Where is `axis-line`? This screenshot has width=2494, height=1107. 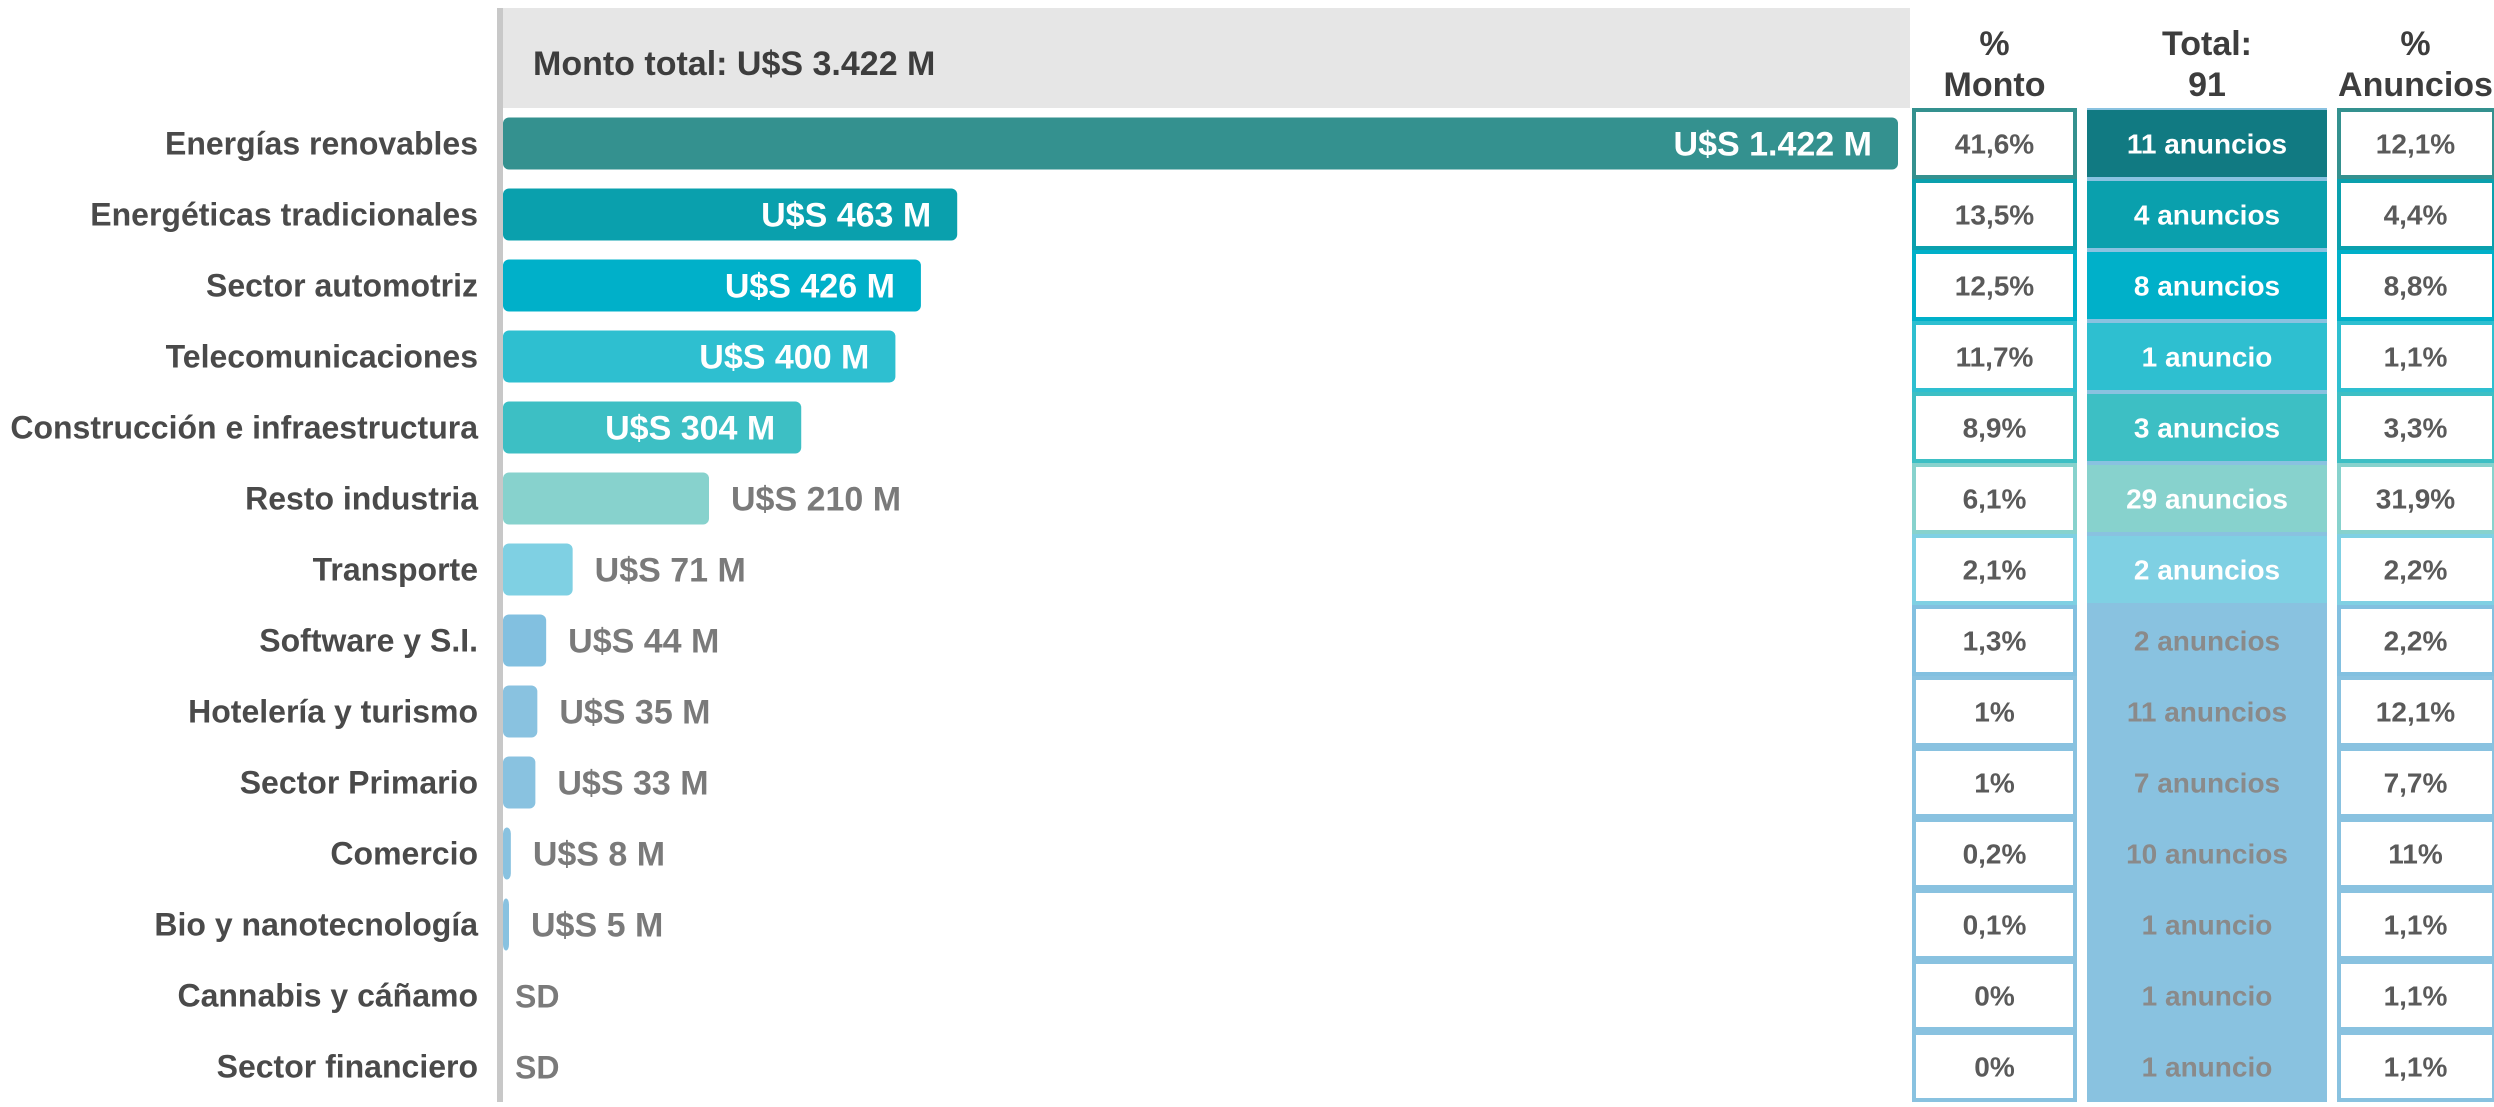 axis-line is located at coordinates (500, 555).